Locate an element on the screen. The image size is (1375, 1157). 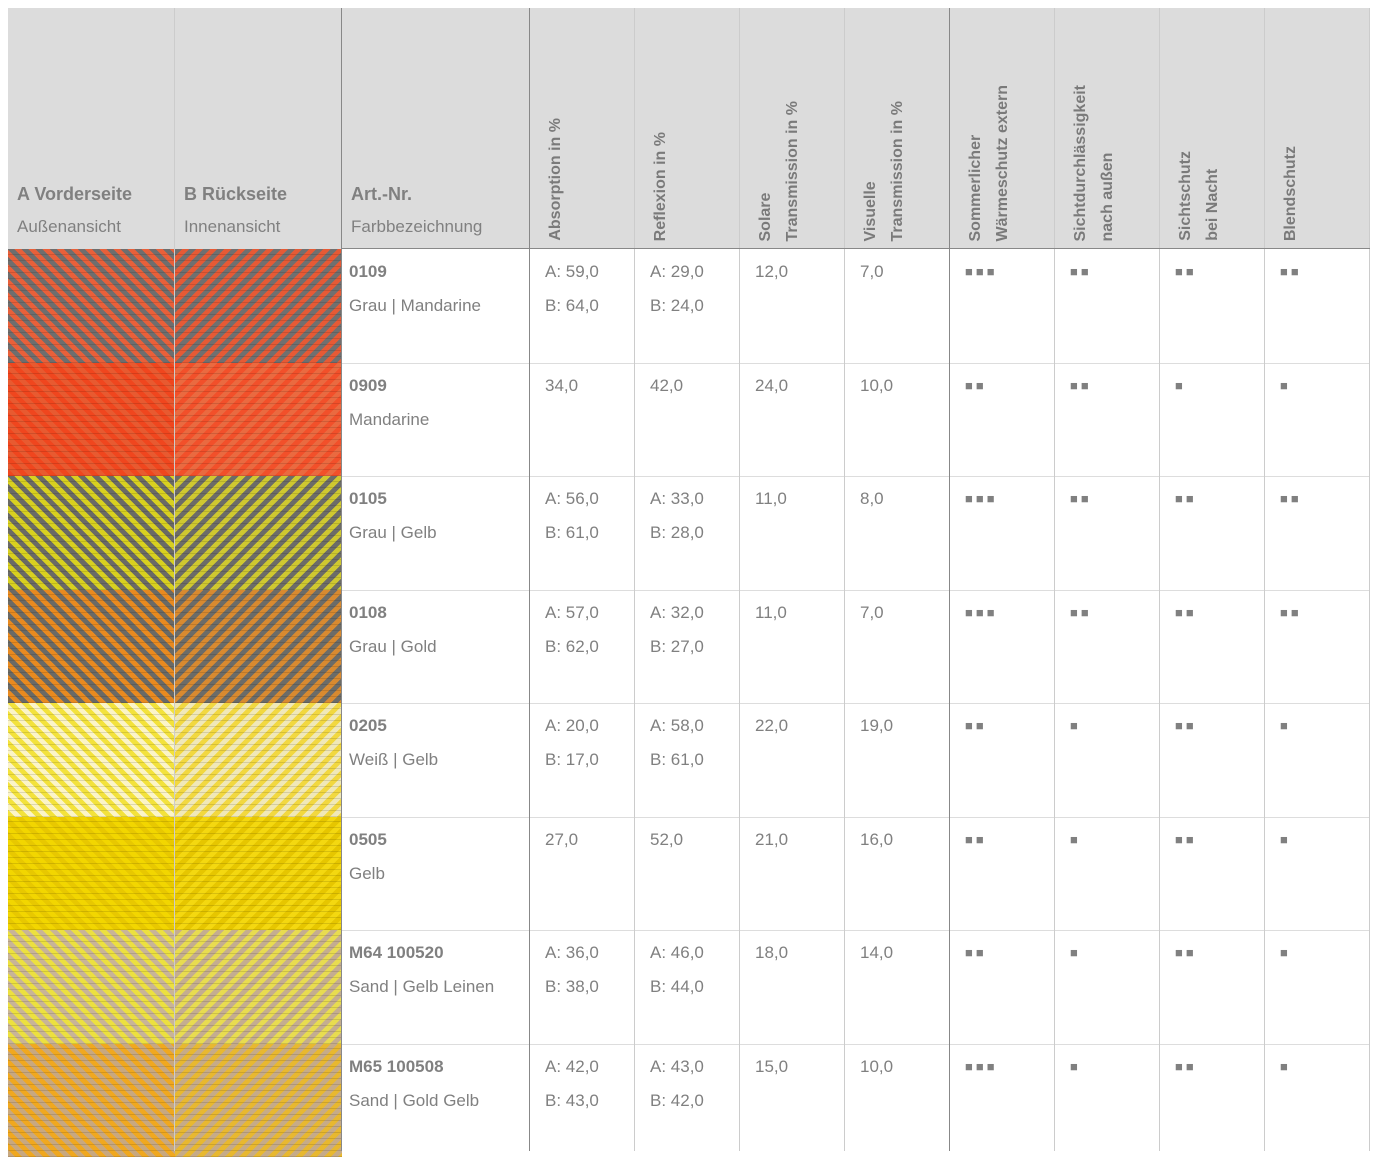
color-name: Grau | Mandarine is located at coordinates (415, 306).